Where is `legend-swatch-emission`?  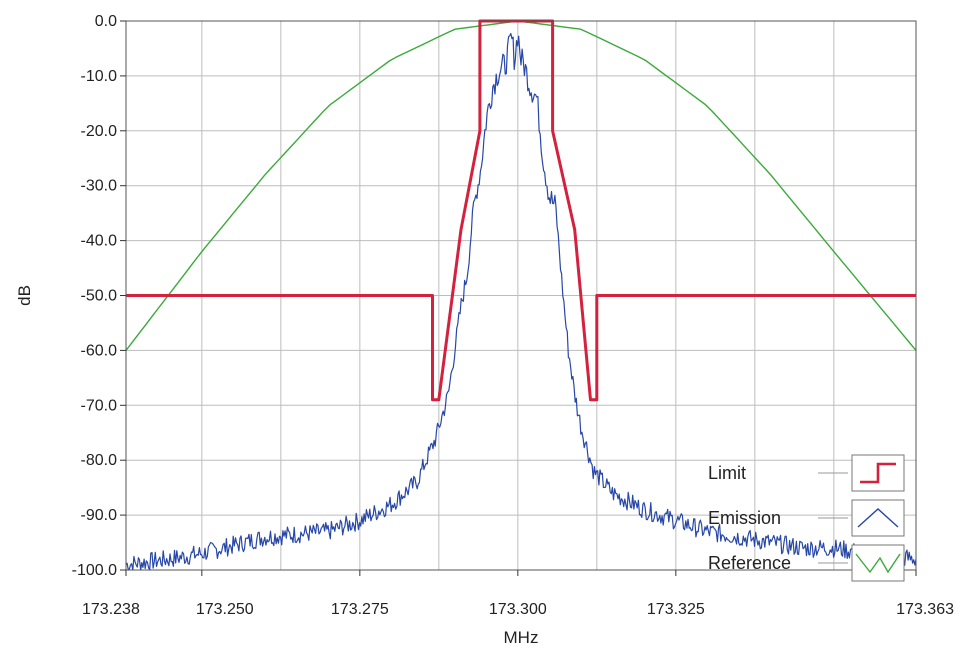 legend-swatch-emission is located at coordinates (878, 518).